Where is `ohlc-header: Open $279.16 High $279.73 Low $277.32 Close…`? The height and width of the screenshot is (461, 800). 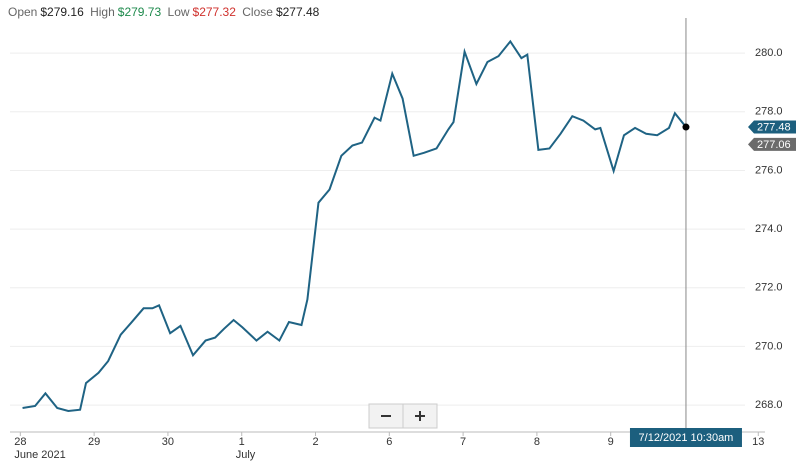 ohlc-header: Open $279.16 High $279.73 Low $277.32 Close… is located at coordinates (165, 12).